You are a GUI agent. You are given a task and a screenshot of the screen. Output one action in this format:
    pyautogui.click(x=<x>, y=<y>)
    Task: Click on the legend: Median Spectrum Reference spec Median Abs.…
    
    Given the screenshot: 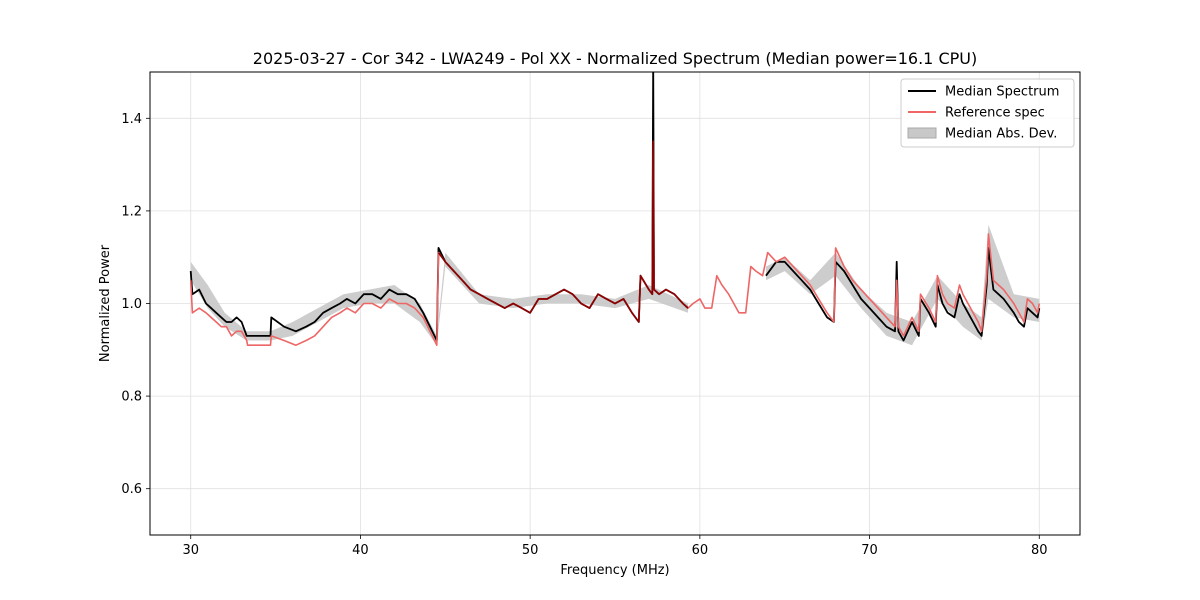 What is the action you would take?
    pyautogui.click(x=987, y=113)
    